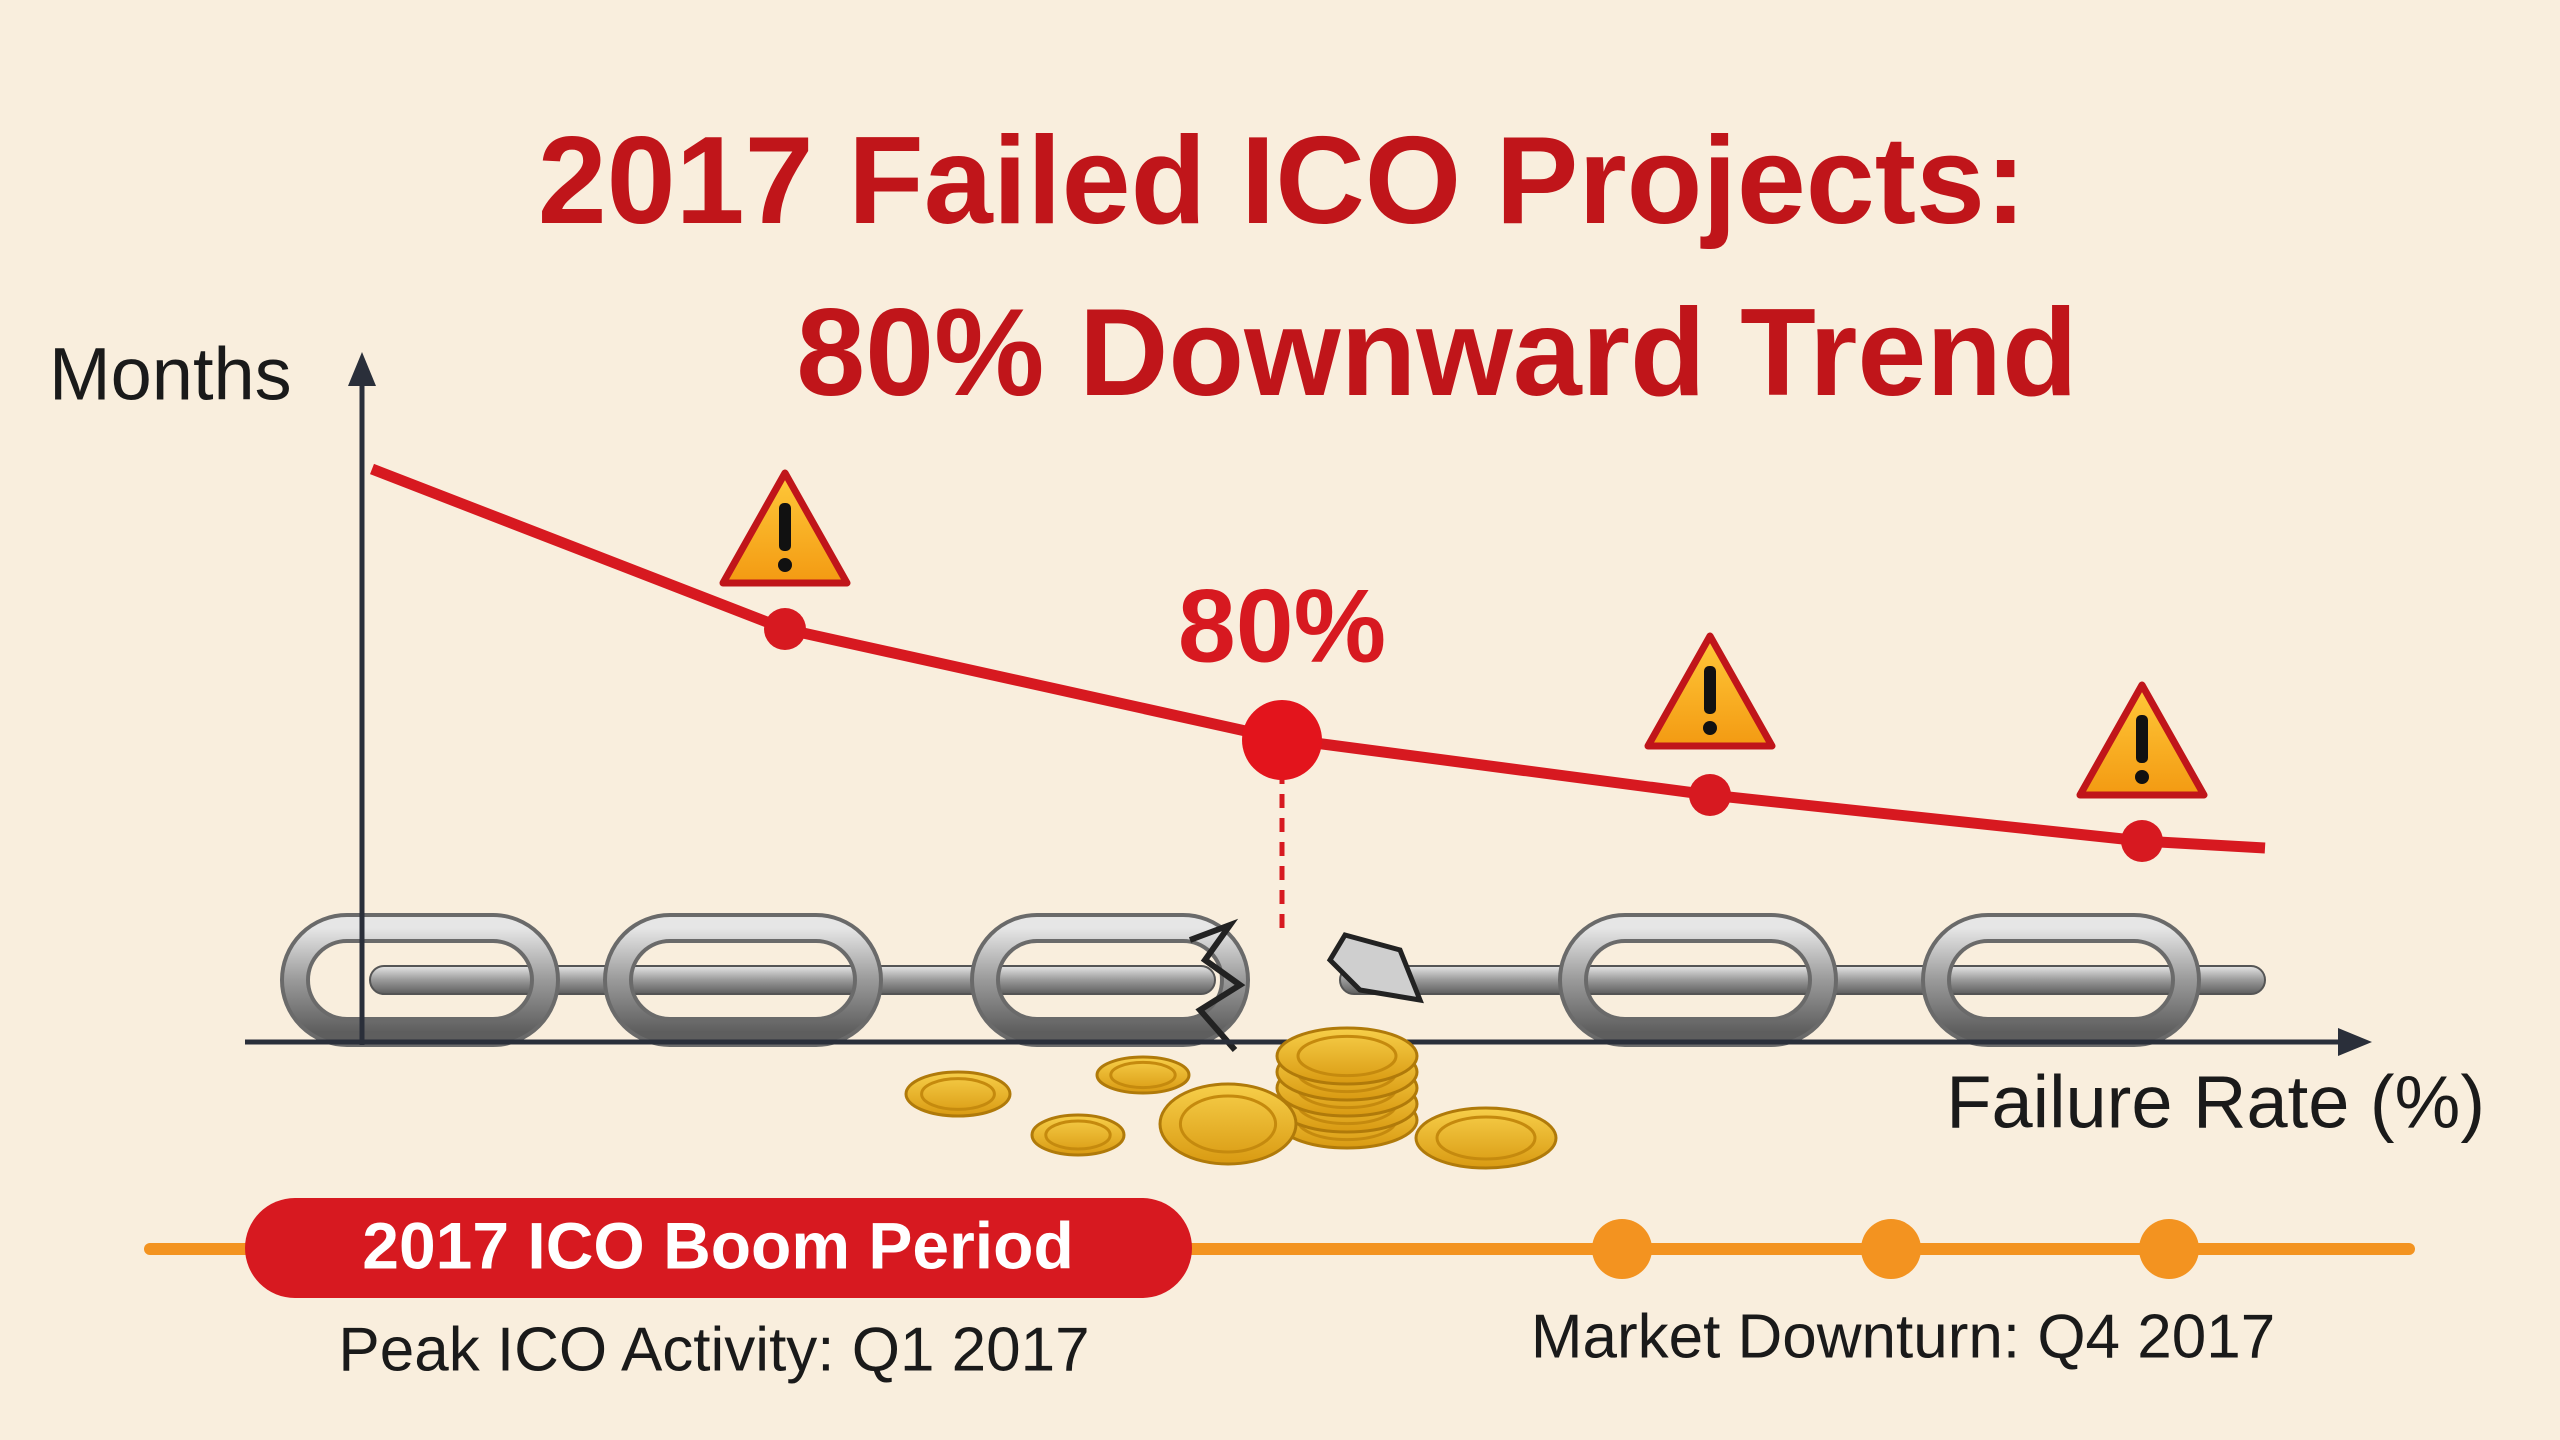 This screenshot has height=1440, width=2560. Describe the element at coordinates (2355, 1042) in the screenshot. I see `x-axis-arrow` at that location.